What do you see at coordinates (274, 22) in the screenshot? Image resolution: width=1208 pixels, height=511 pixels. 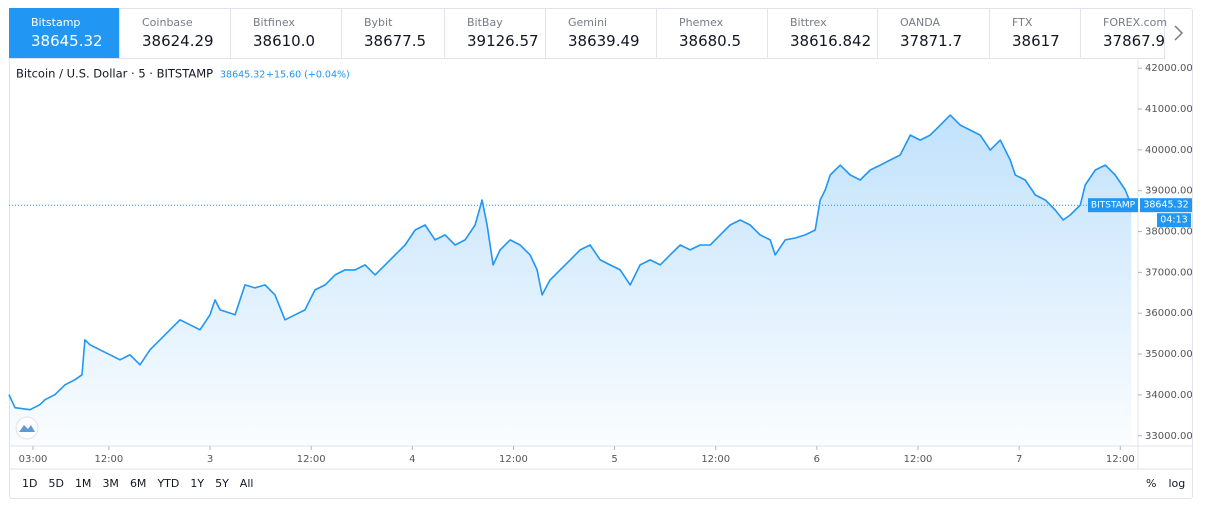 I see `exchange-name: Bitfinex` at bounding box center [274, 22].